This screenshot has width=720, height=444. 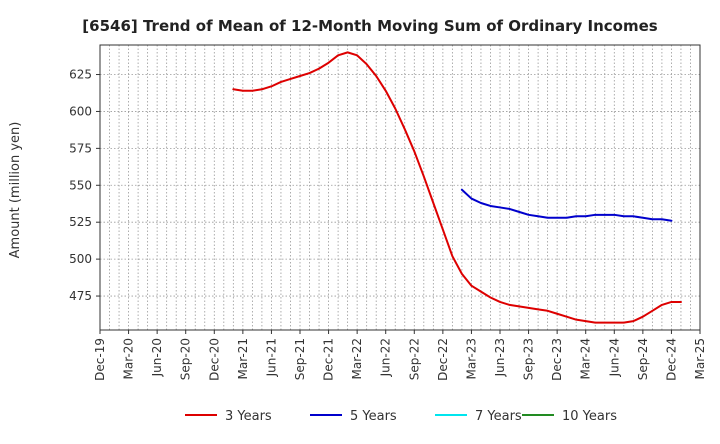 I want to click on x-tick-label: Jun-23, so click(x=500, y=357).